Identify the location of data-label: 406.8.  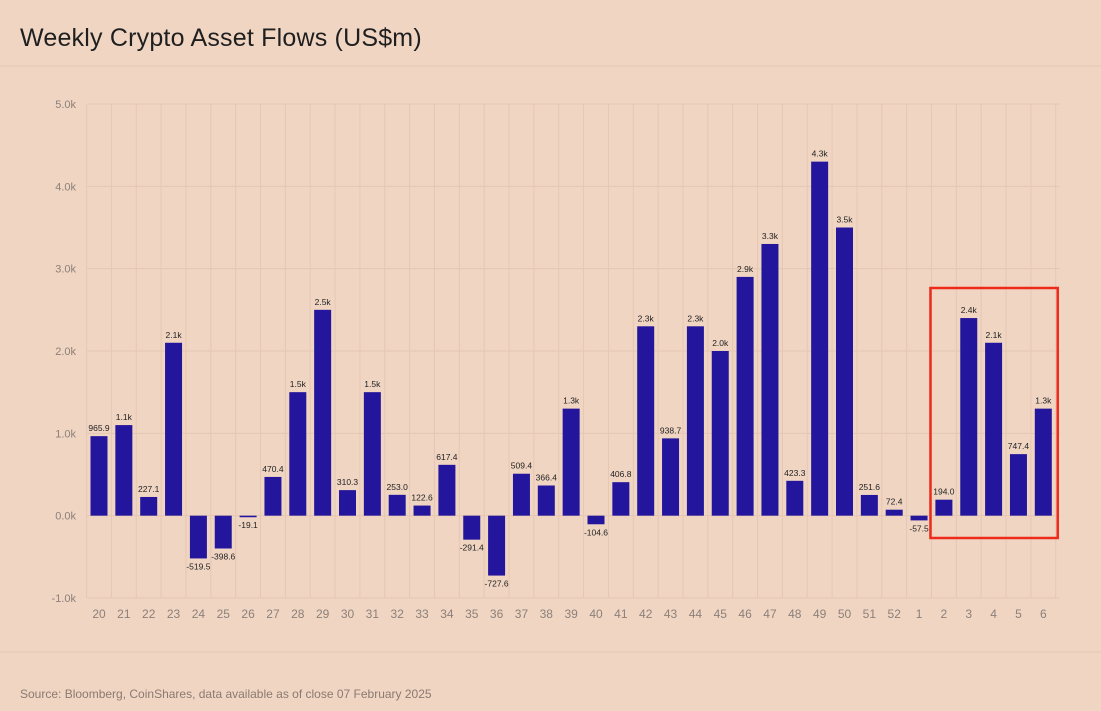
(621, 474).